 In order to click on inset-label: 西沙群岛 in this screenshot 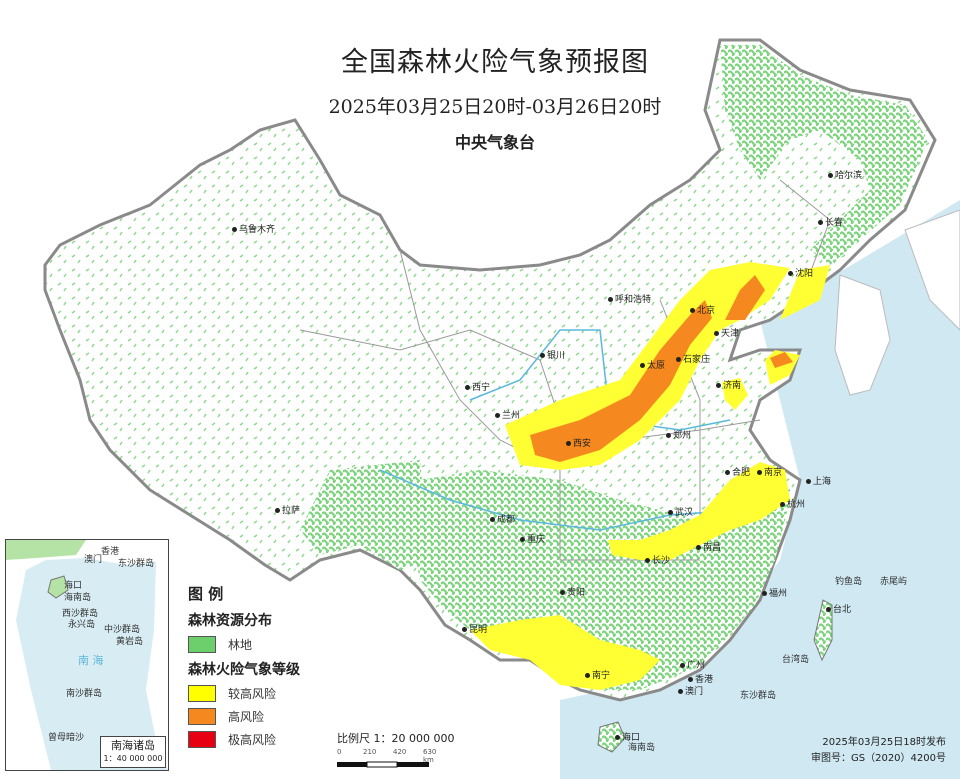, I will do `click(80, 614)`.